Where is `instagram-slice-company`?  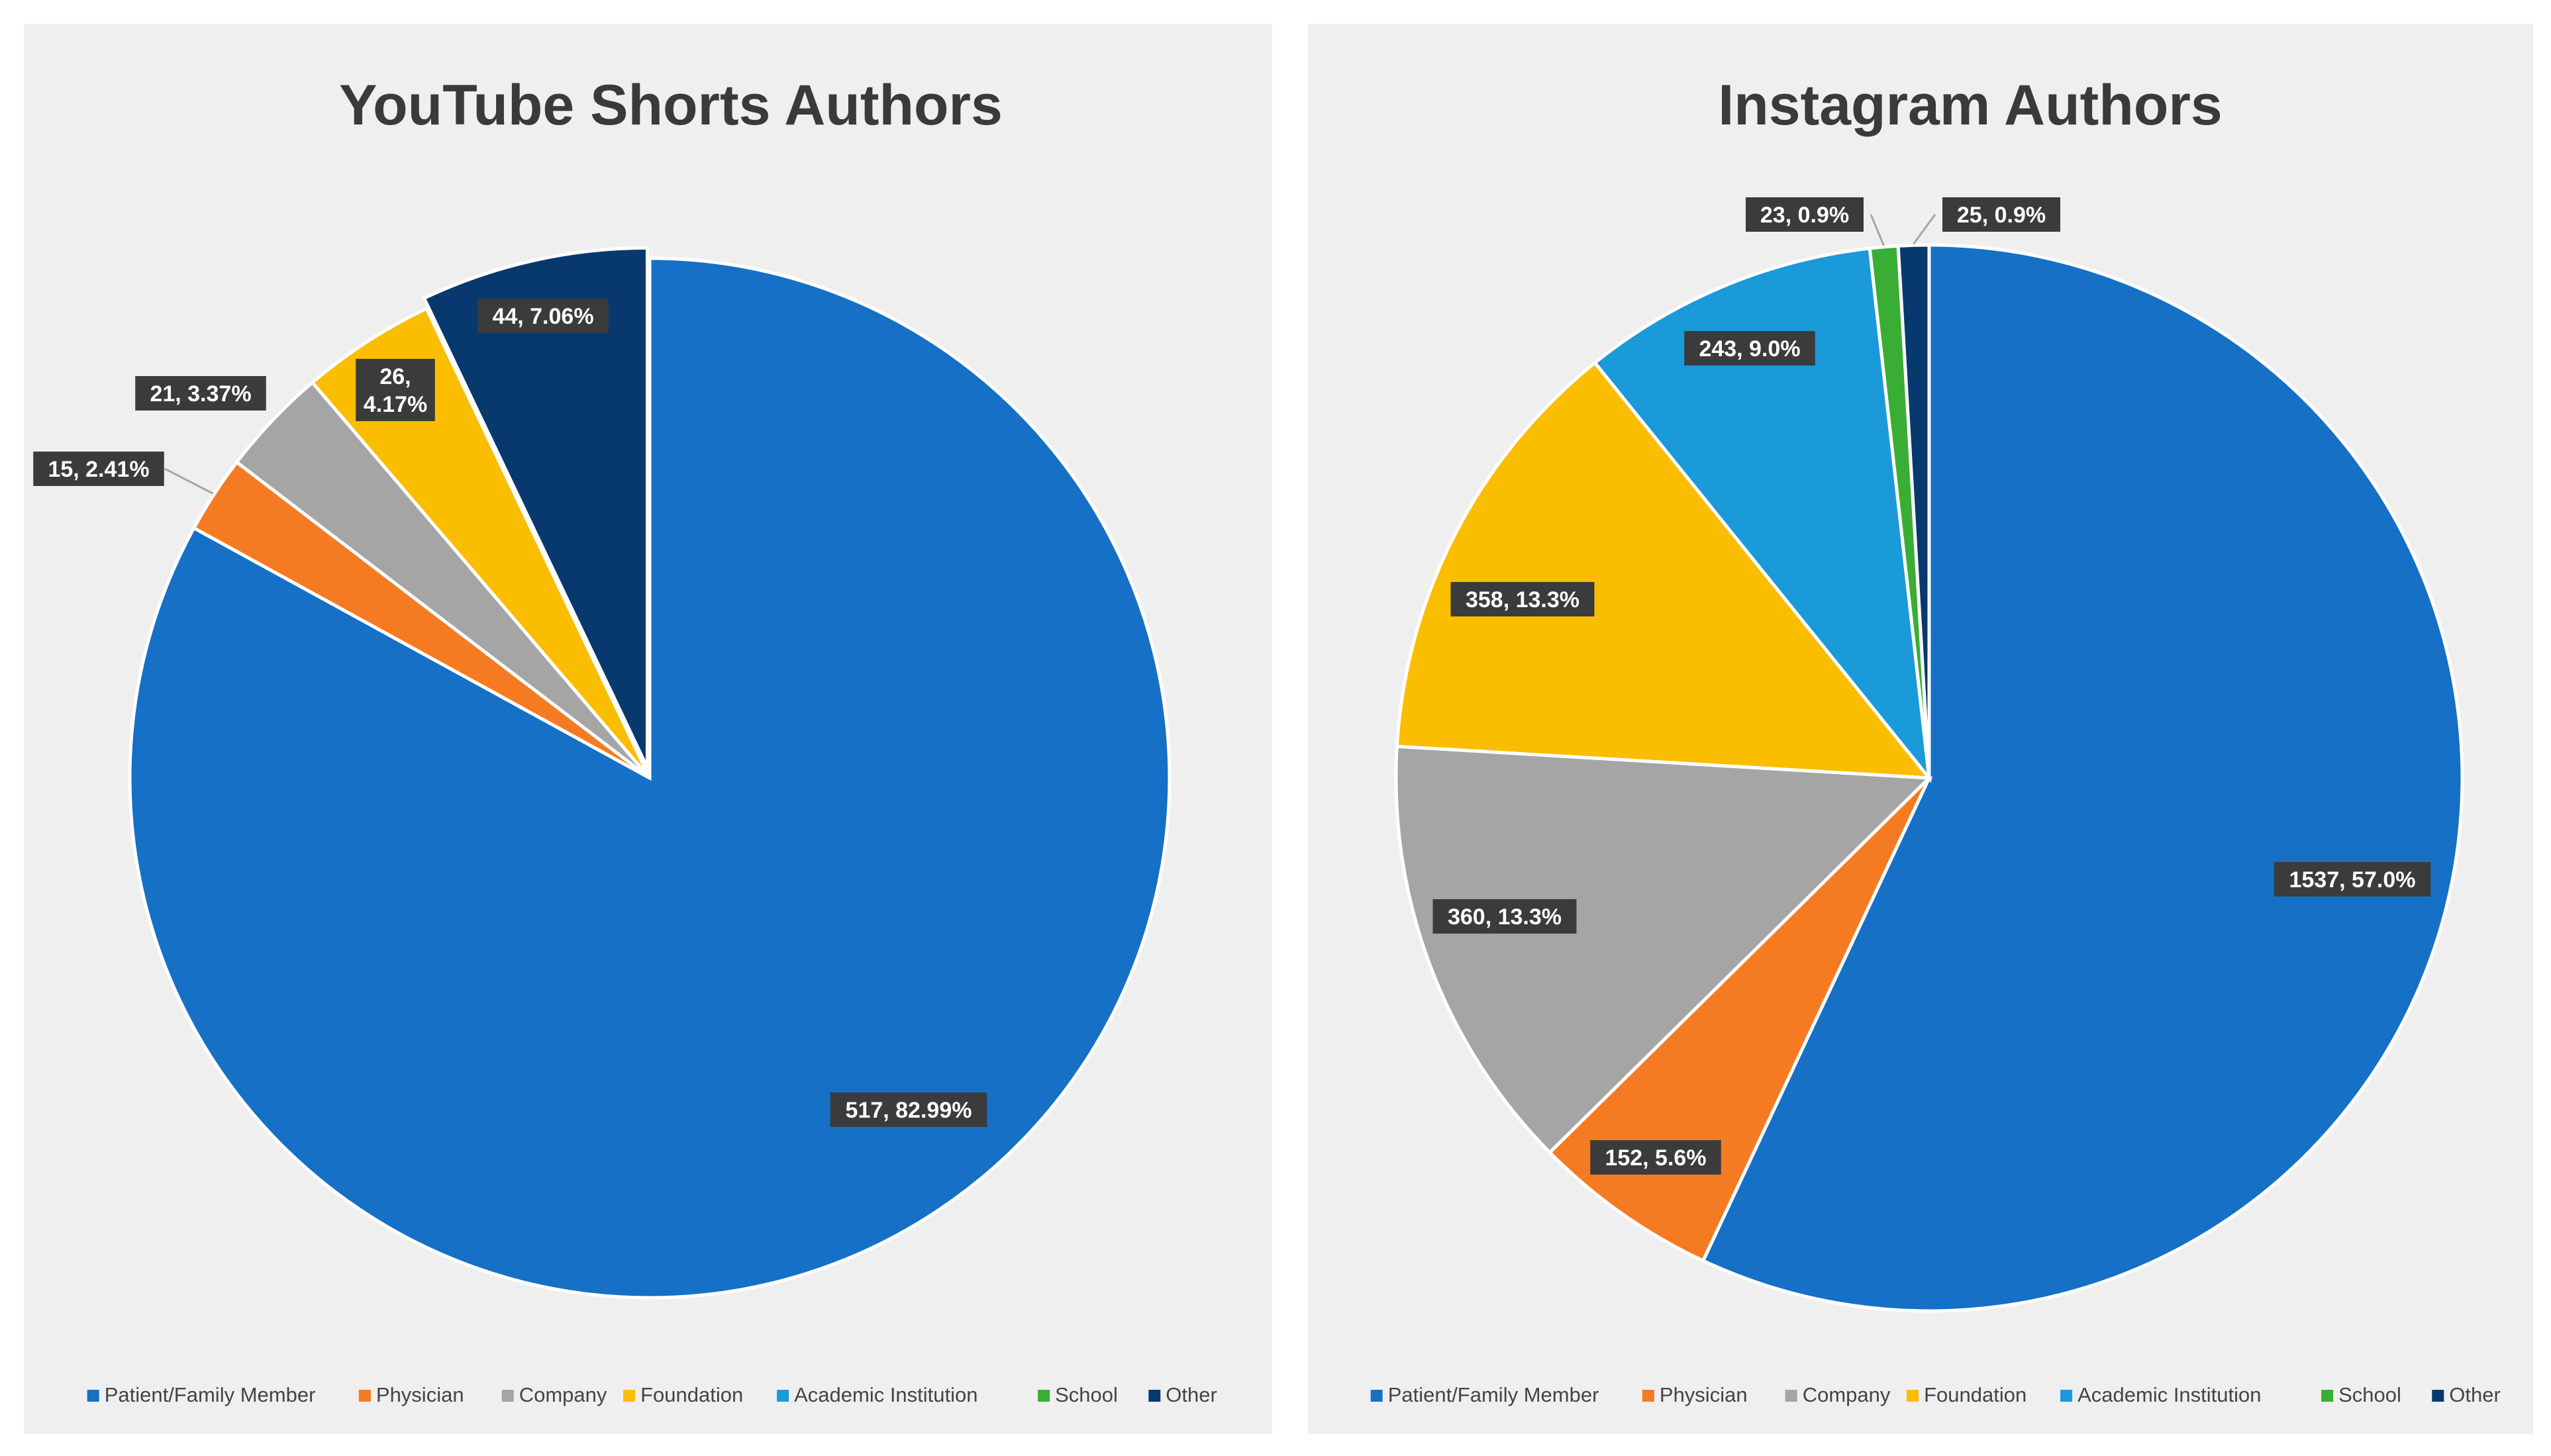
instagram-slice-company is located at coordinates (1663, 949).